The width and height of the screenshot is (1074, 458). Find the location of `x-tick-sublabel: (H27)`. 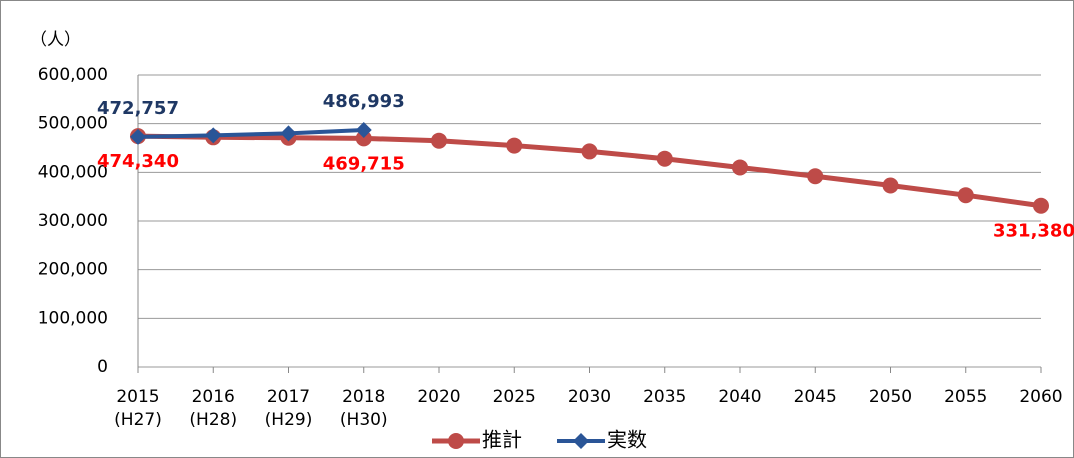

x-tick-sublabel: (H27) is located at coordinates (138, 420).